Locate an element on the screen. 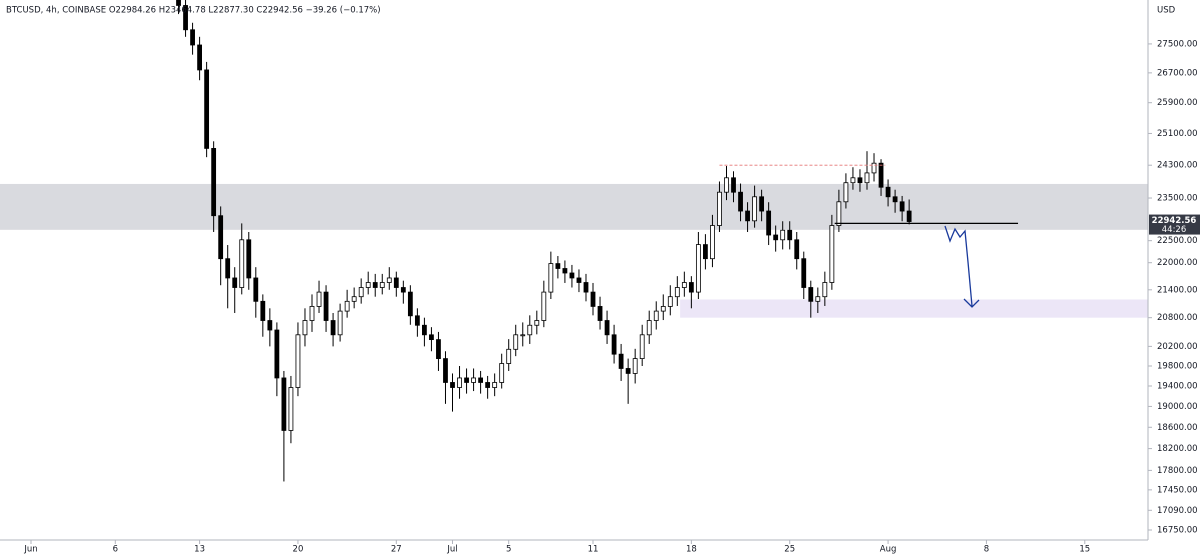 The height and width of the screenshot is (558, 1200). y-tick-label: 27500.00 is located at coordinates (1177, 44).